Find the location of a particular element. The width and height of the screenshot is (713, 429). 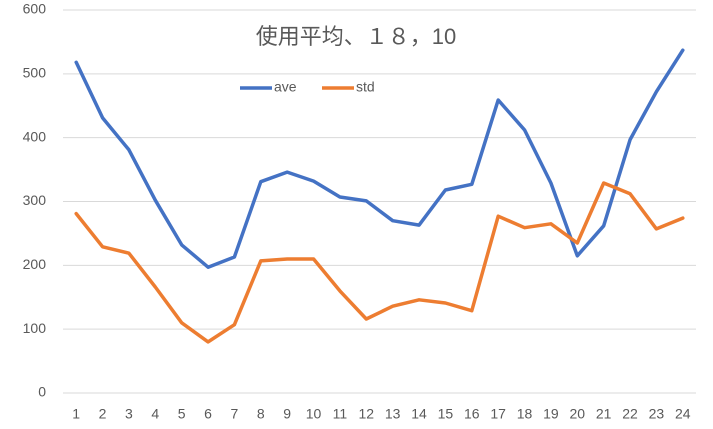

y-tick-label: 200 is located at coordinates (35, 264).